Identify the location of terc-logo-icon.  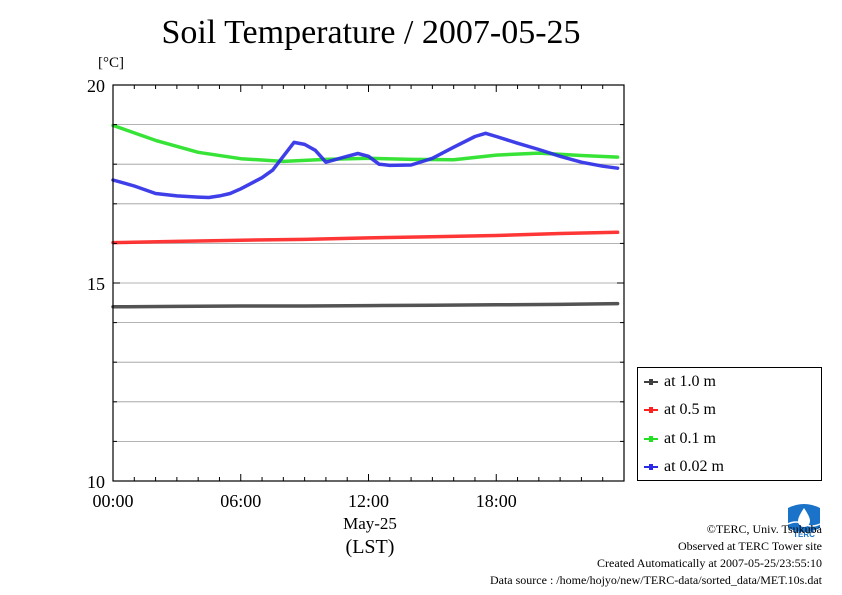
(804, 521).